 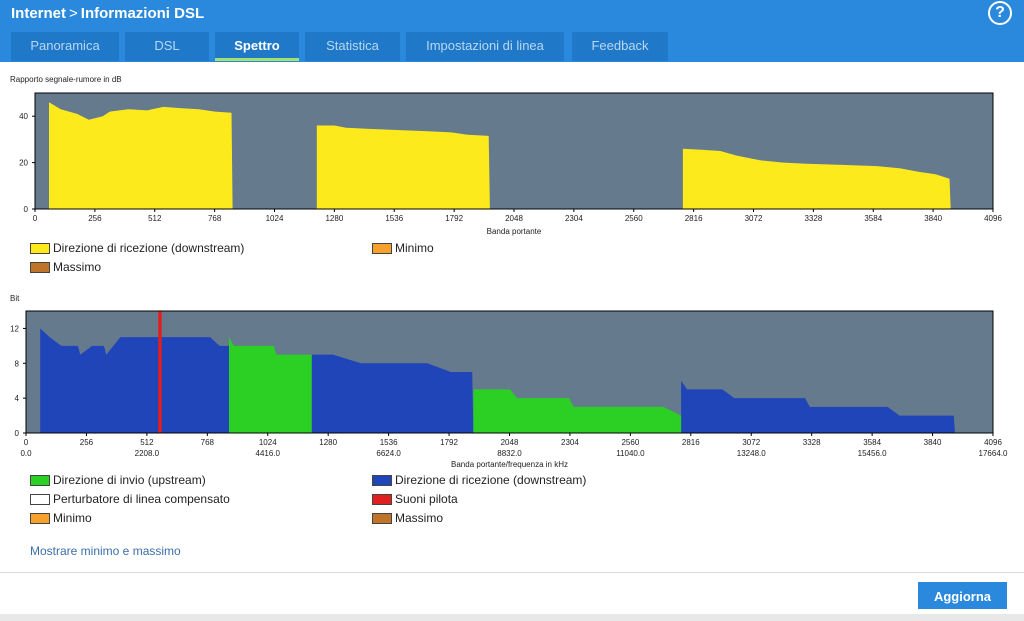 I want to click on bits-x-tick-label: 512, so click(x=147, y=442).